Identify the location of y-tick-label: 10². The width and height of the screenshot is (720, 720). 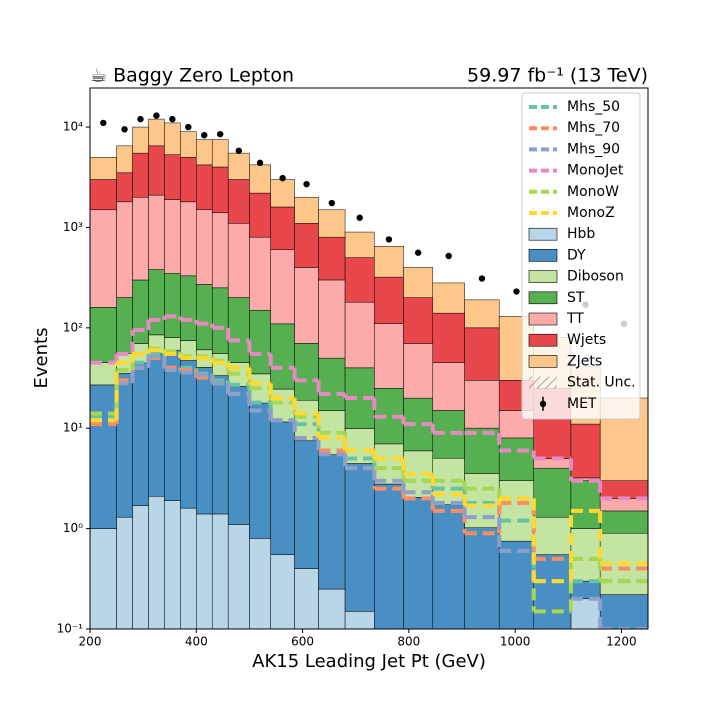
(73, 327).